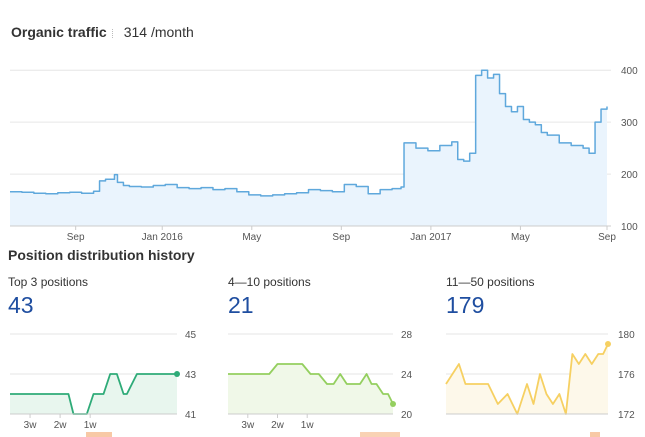 The height and width of the screenshot is (437, 645). I want to click on organic-traffic-header: Organic traffic 314 /month, so click(102, 32).